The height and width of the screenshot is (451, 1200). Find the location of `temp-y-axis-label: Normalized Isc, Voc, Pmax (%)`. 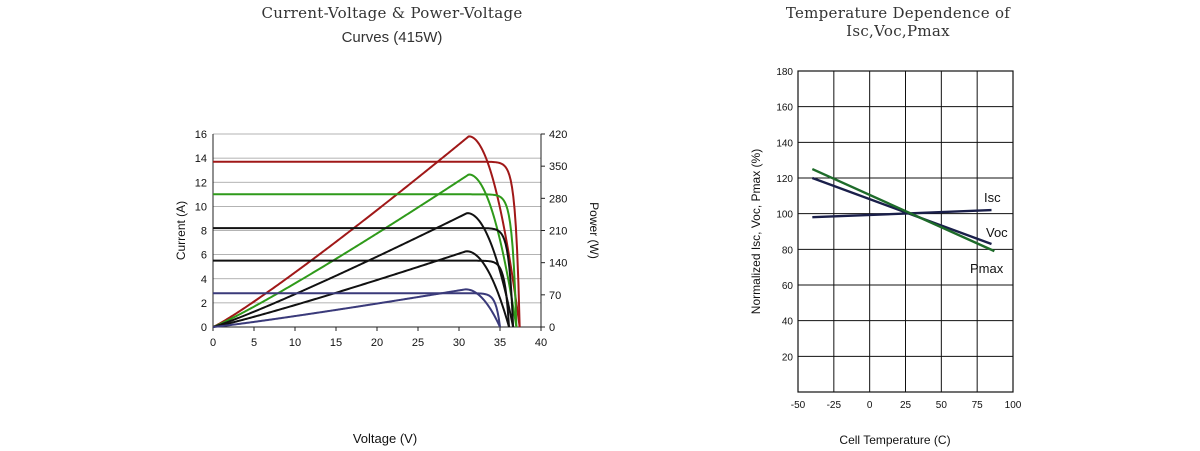

temp-y-axis-label: Normalized Isc, Voc, Pmax (%) is located at coordinates (756, 231).